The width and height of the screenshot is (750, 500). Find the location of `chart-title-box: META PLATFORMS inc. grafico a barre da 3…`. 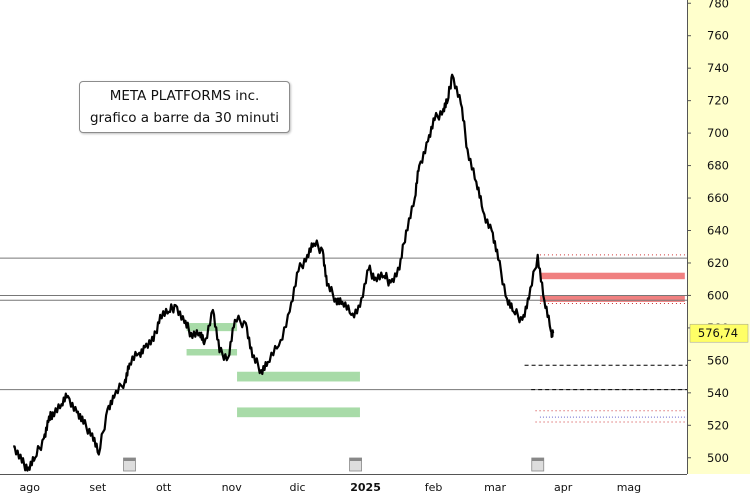

chart-title-box: META PLATFORMS inc. grafico a barre da 3… is located at coordinates (184, 107).